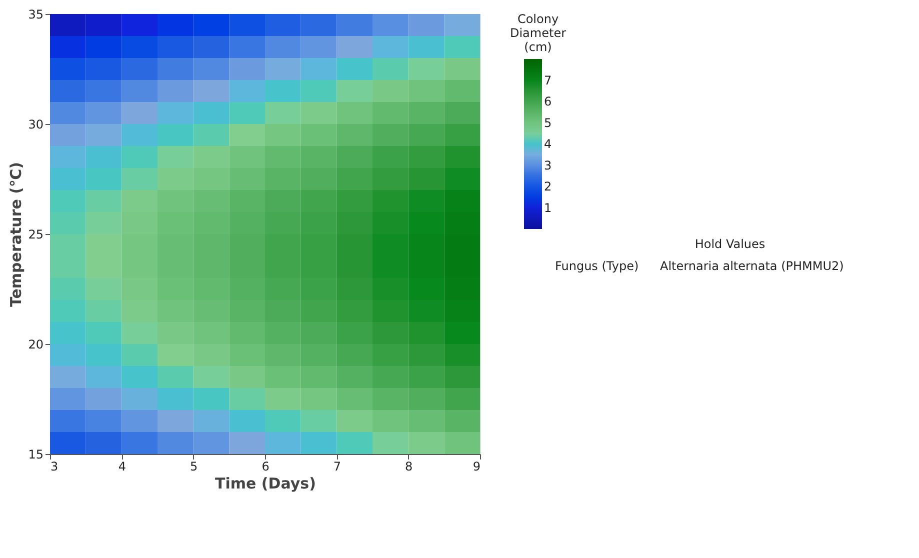  I want to click on color-bar-label: 6, so click(548, 101).